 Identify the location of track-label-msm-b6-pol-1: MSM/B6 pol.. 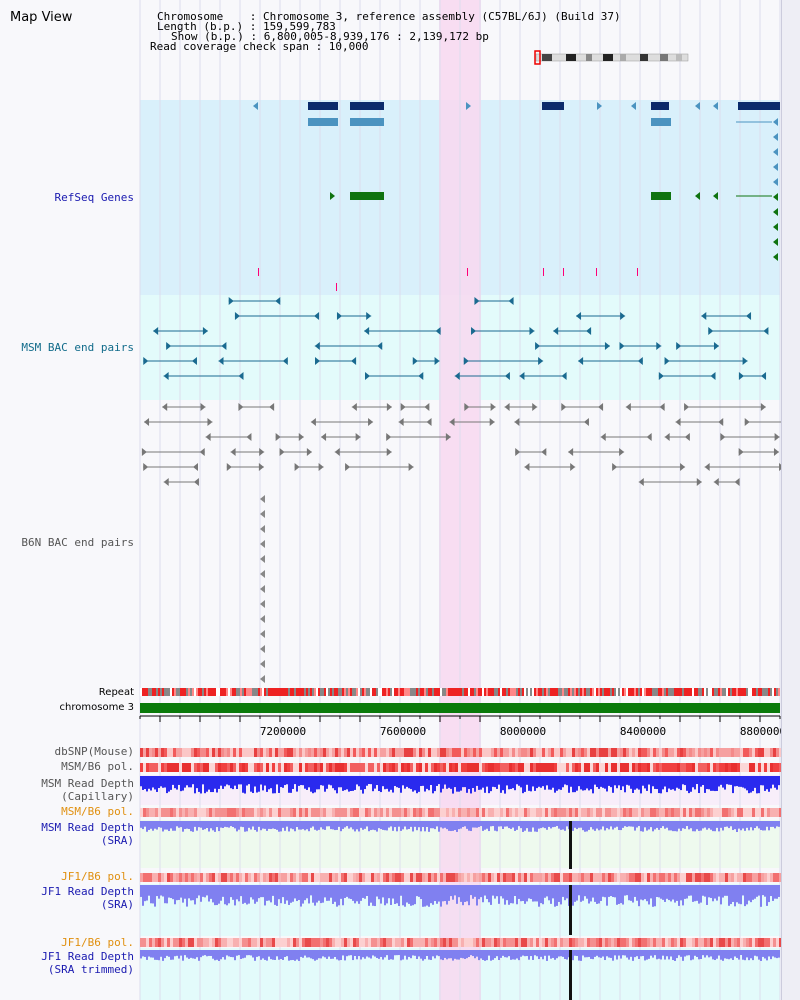
(97, 766).